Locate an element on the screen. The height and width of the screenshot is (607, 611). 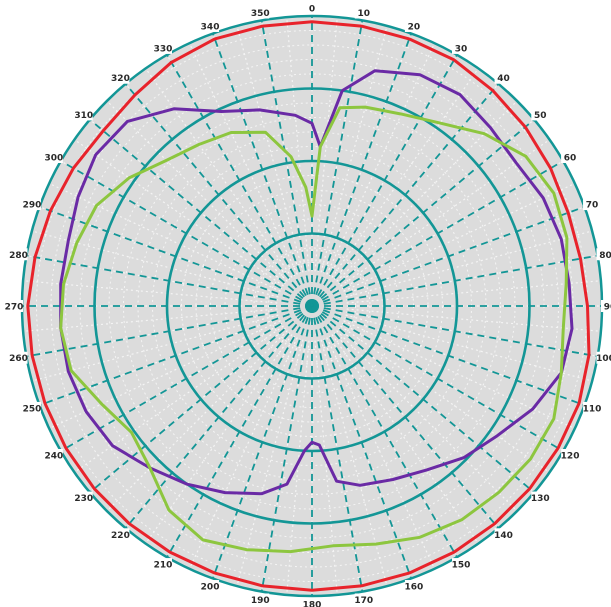
tick-label-220: 220 is located at coordinates (120, 536).